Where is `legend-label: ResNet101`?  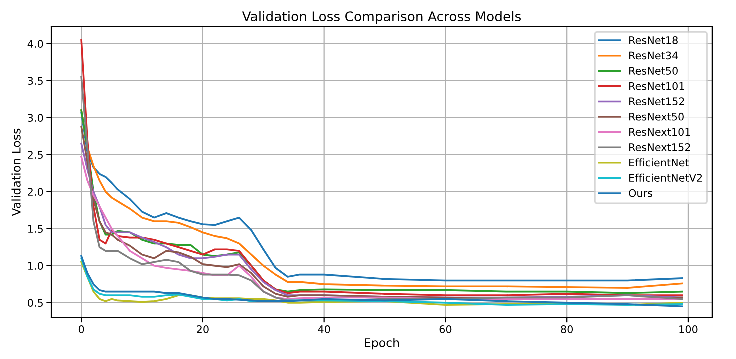 legend-label: ResNet101 is located at coordinates (657, 86).